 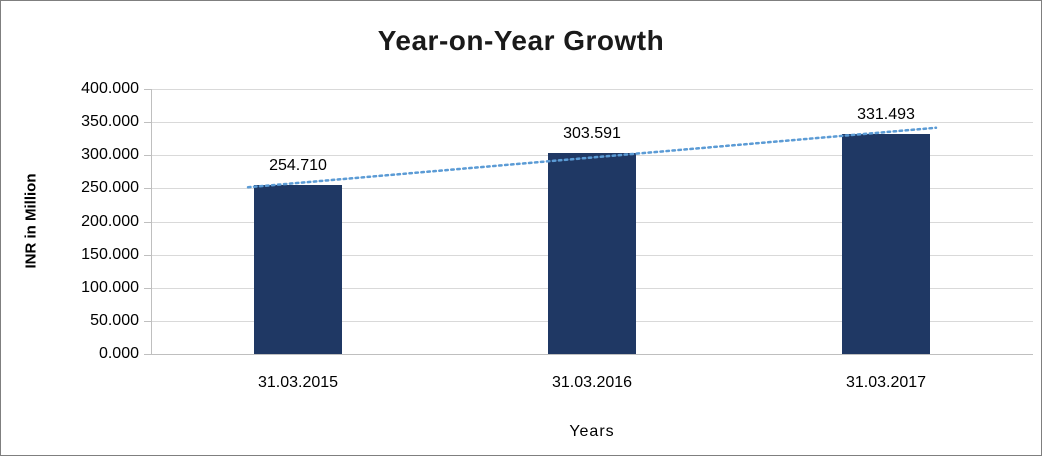 What do you see at coordinates (886, 244) in the screenshot?
I see `bar-31.03.2017` at bounding box center [886, 244].